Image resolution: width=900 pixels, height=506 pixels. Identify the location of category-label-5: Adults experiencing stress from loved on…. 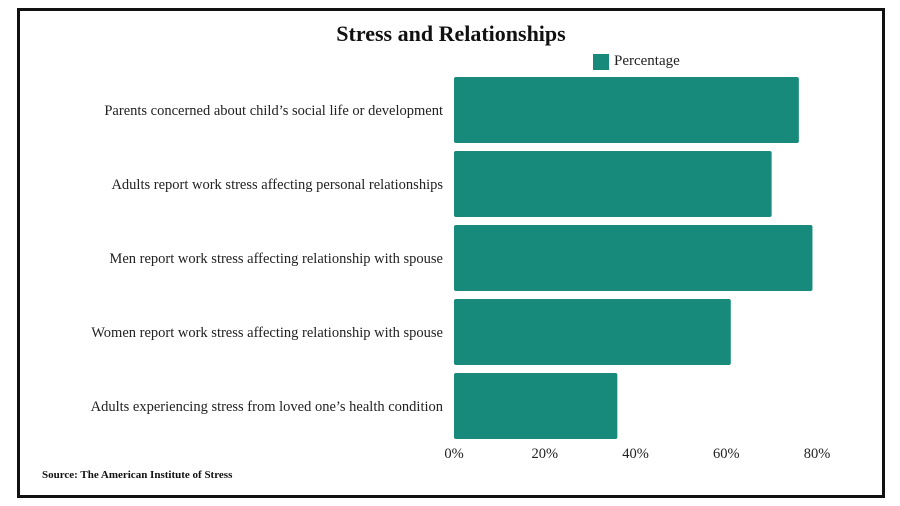
(267, 407).